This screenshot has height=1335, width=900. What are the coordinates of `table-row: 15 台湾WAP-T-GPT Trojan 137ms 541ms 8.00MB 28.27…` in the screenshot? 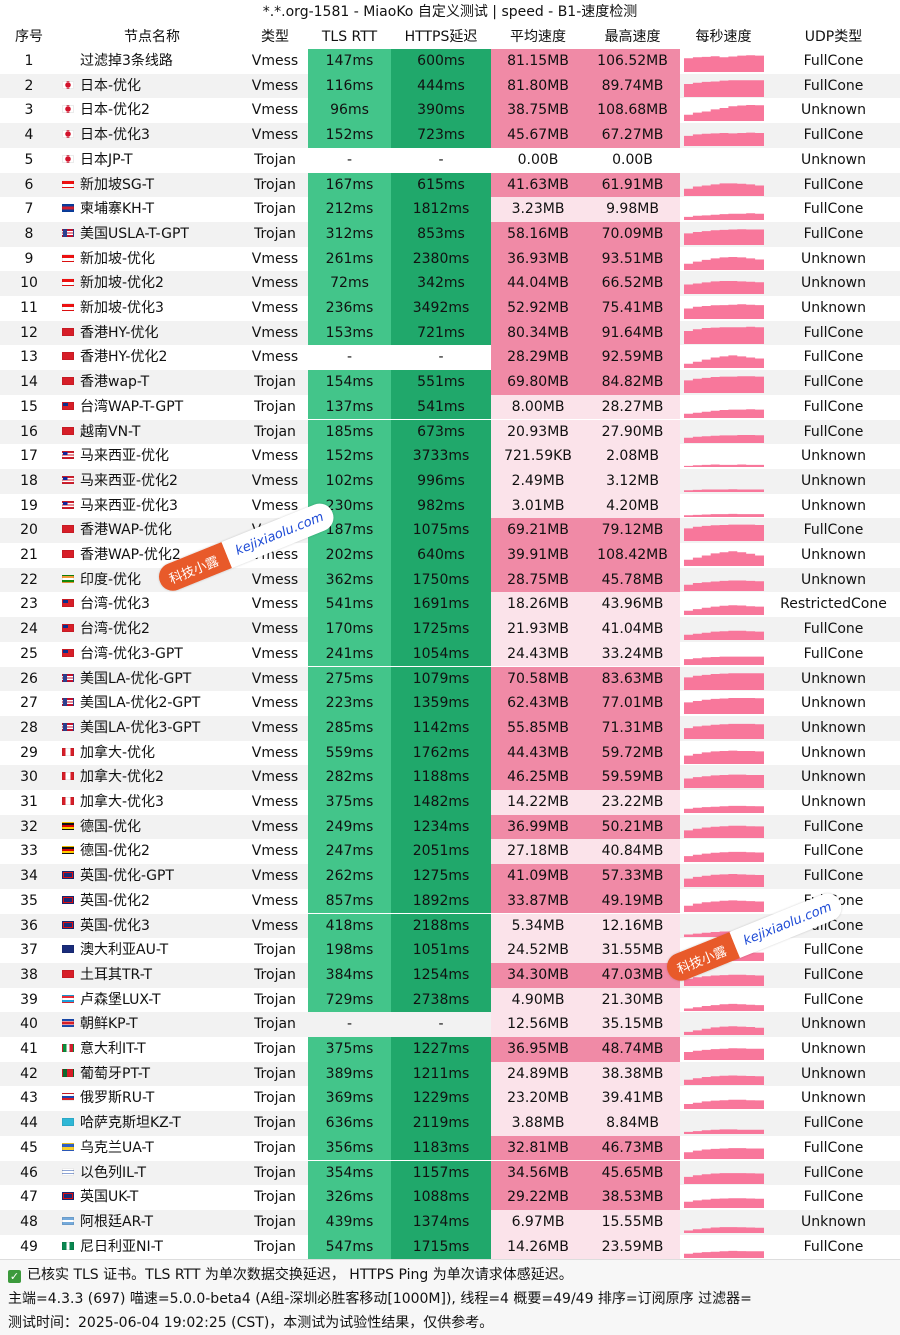 It's located at (450, 407).